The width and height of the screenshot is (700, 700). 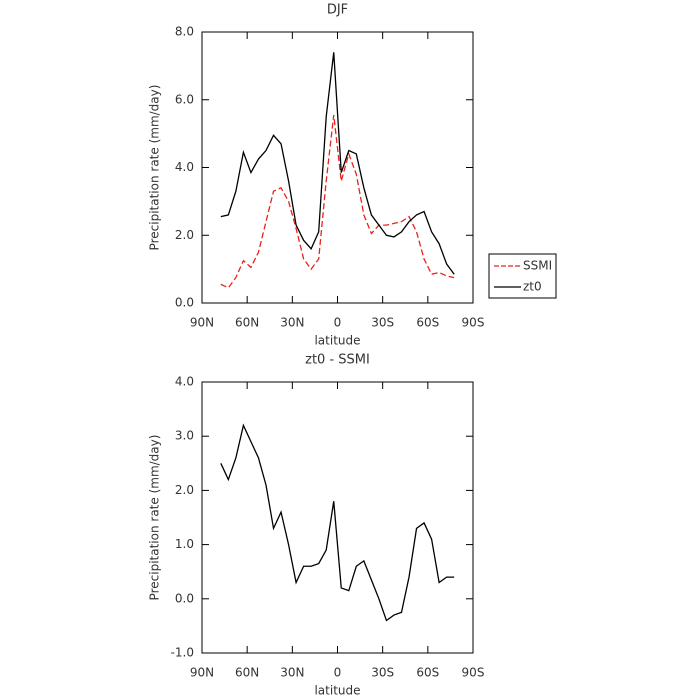 I want to click on chart-title: DJF, so click(x=337, y=10).